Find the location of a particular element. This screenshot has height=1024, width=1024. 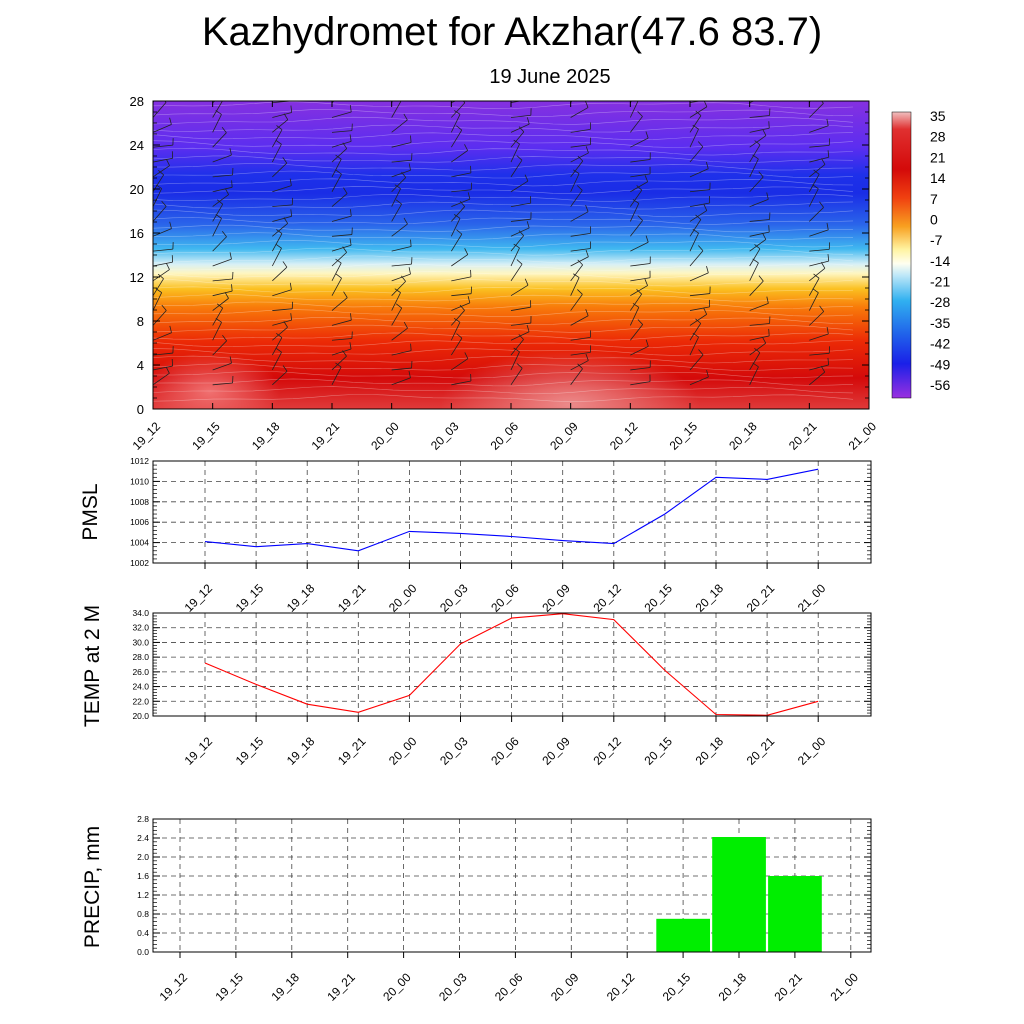

y-tick-label: 1.6 is located at coordinates (143, 876).